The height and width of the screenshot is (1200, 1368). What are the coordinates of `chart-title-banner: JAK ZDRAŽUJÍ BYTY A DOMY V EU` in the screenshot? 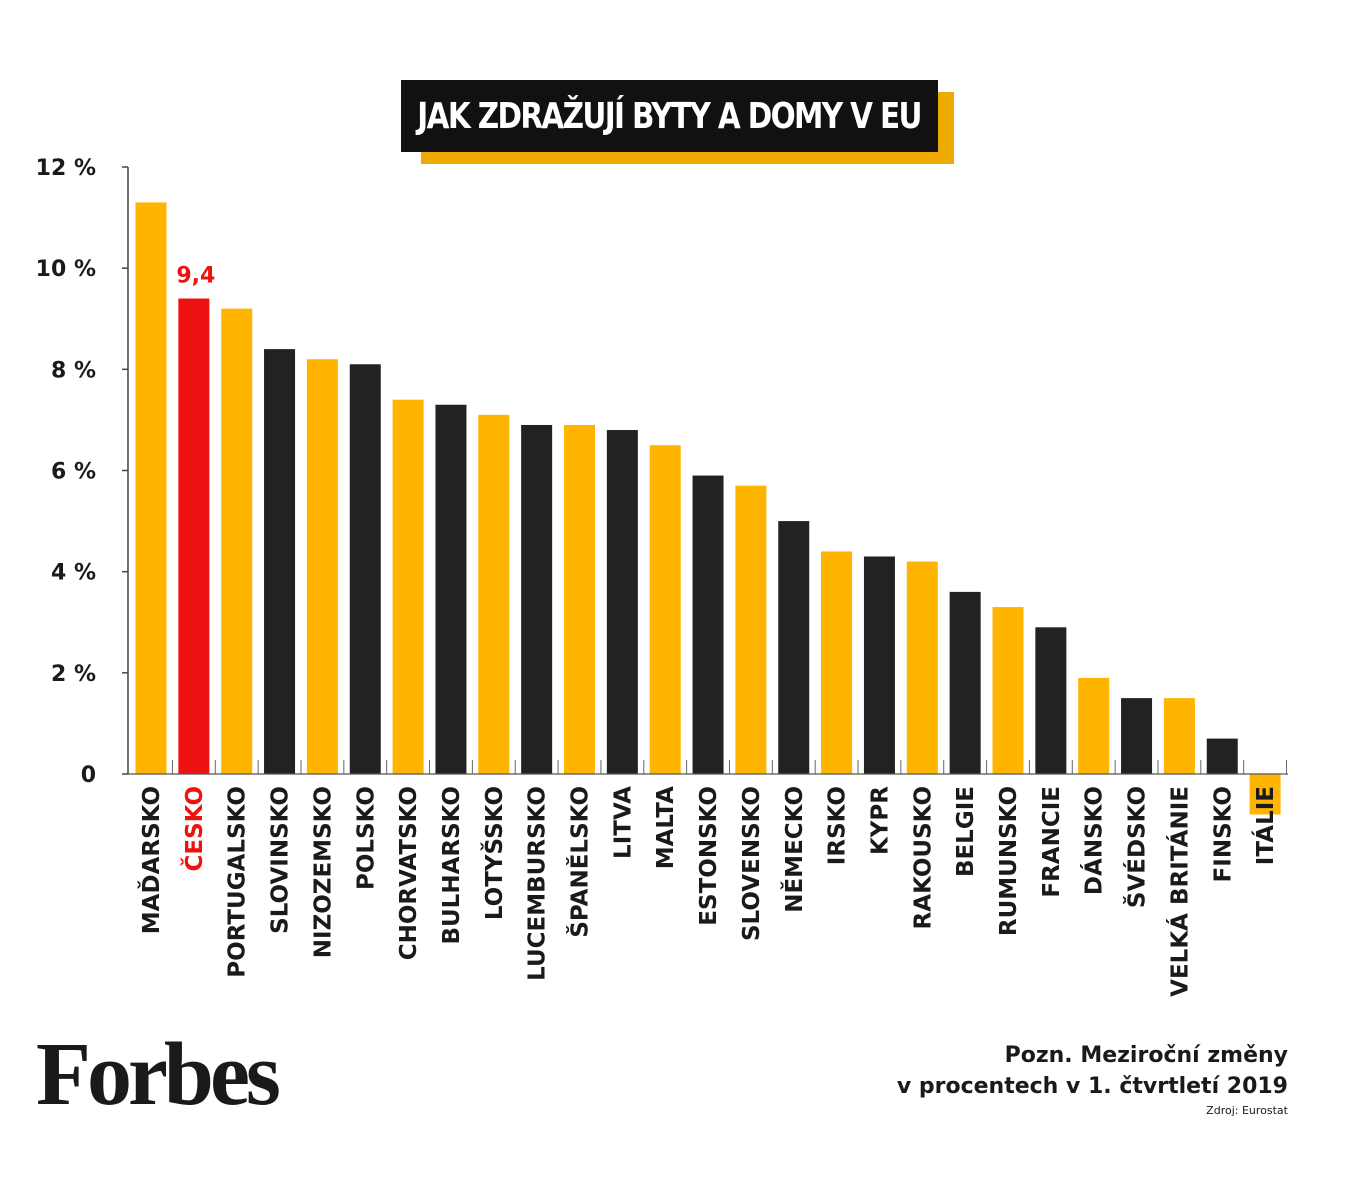 It's located at (678, 123).